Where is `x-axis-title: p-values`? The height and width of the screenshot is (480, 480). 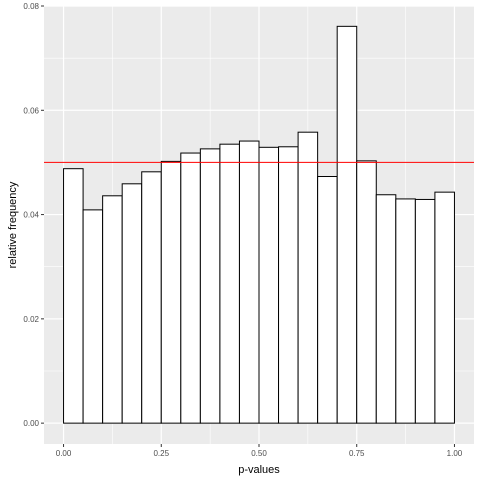 x-axis-title: p-values is located at coordinates (259, 470).